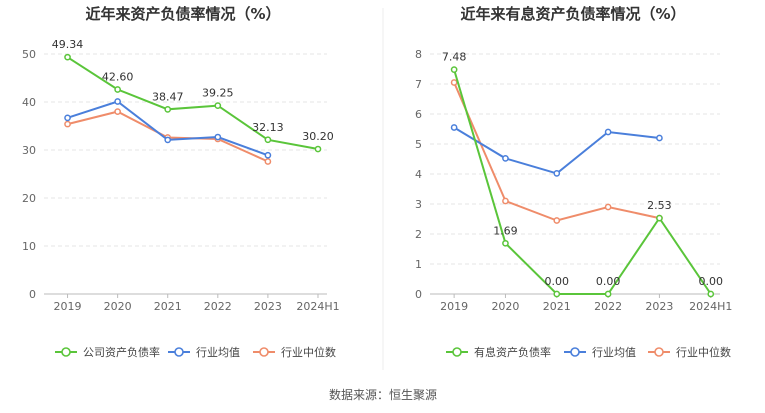 This screenshot has height=413, width=765. What do you see at coordinates (29, 198) in the screenshot?
I see `y-tick-label: 20` at bounding box center [29, 198].